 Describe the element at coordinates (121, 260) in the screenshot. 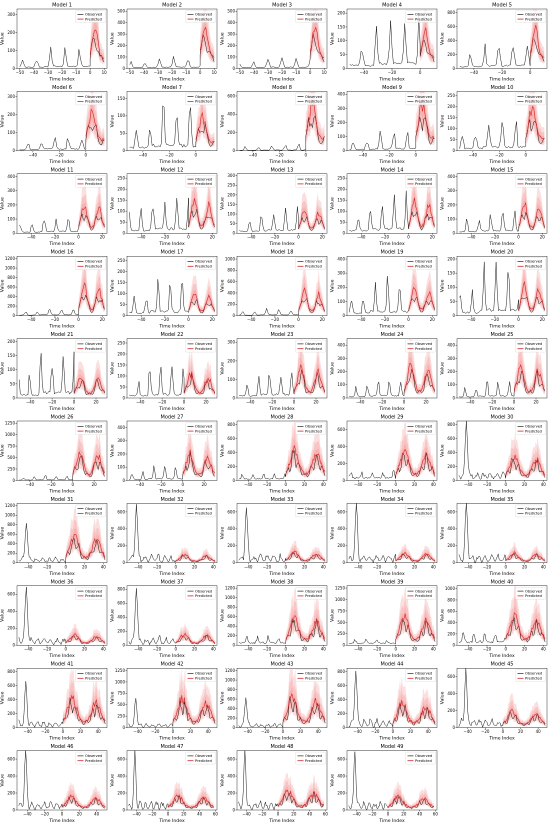

I see `y-tick-label: 250` at that location.